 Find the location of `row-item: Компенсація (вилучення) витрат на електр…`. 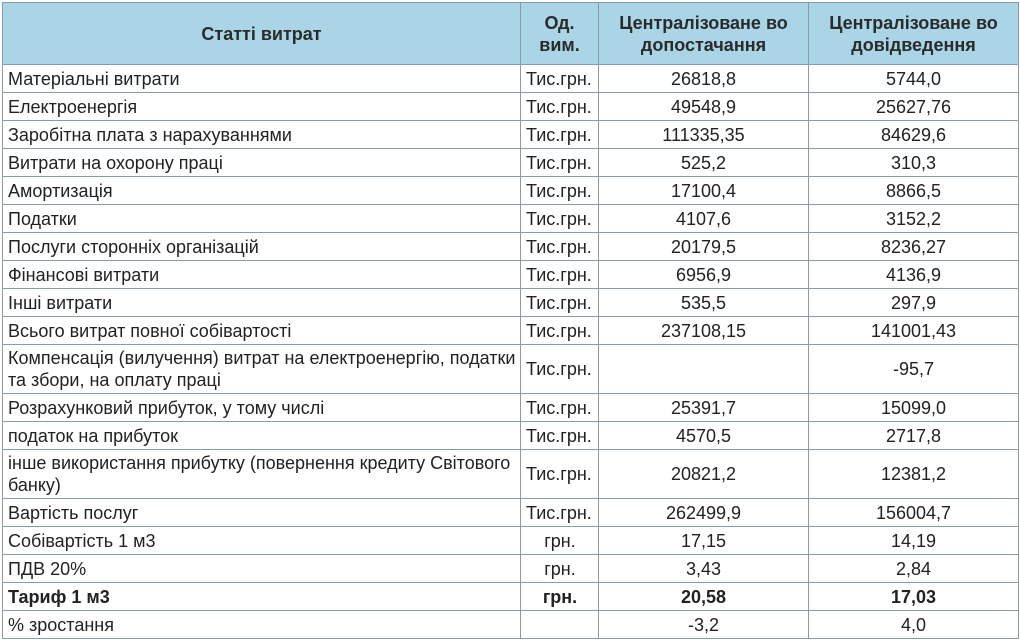

row-item: Компенсація (вилучення) витрат на електр… is located at coordinates (261, 369).